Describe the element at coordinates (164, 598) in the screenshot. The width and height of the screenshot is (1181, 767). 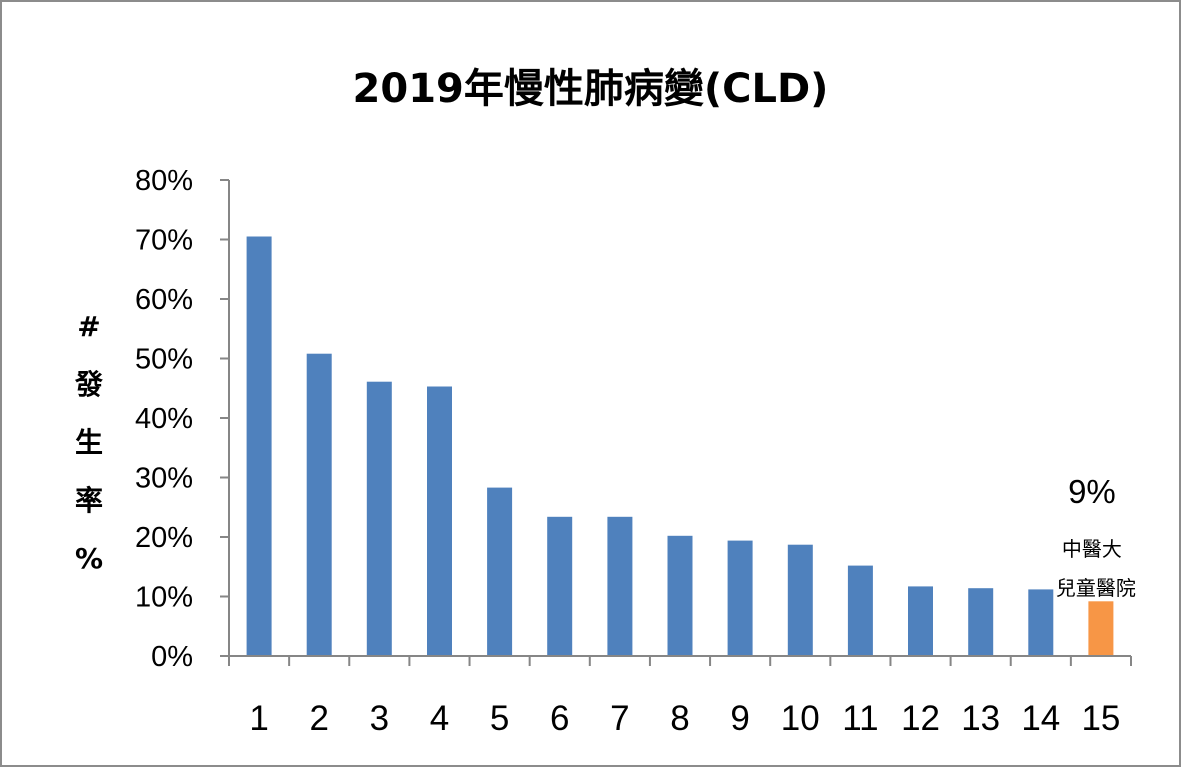
I see `y-tick-label: 10%` at that location.